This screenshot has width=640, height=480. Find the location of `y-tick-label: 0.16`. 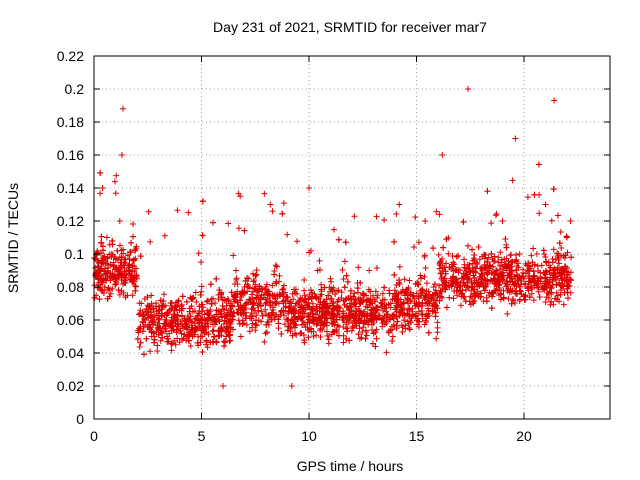

y-tick-label: 0.16 is located at coordinates (70, 155).